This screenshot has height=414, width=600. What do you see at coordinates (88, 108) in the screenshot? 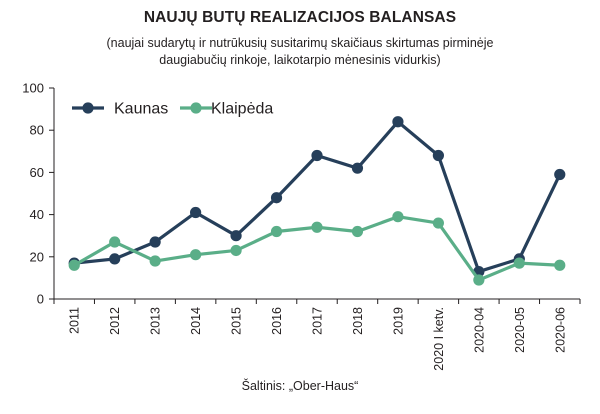
I see `legend-marker-kaunas` at bounding box center [88, 108].